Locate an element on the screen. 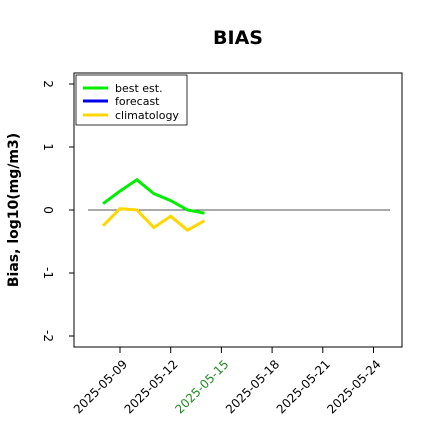 The image size is (440, 440). y-tick-label: 1 is located at coordinates (48, 147).